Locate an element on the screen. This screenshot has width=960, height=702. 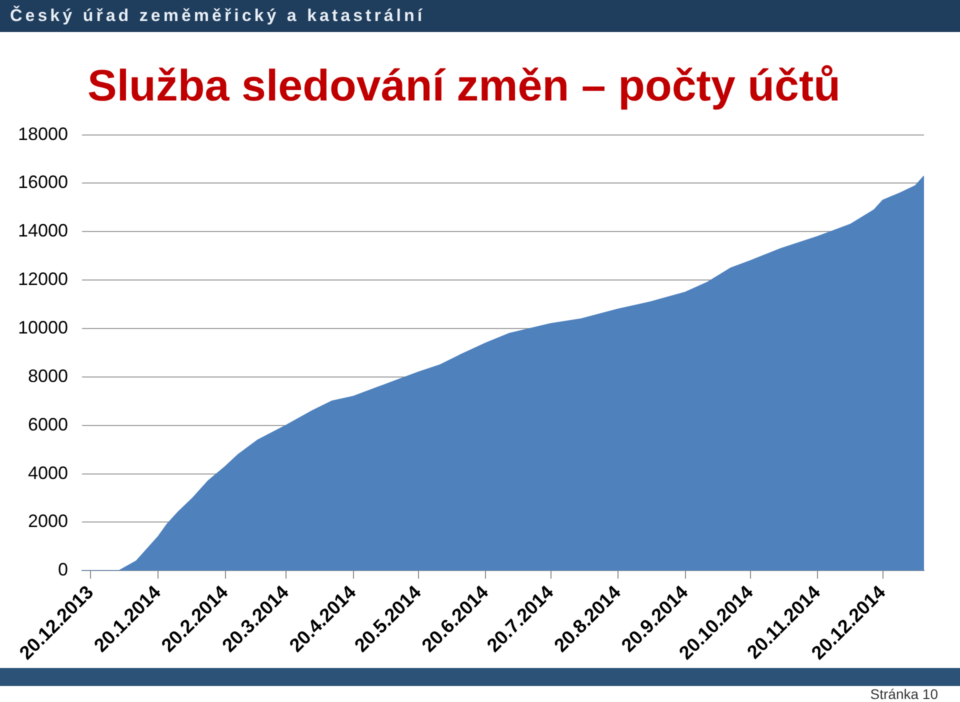
y-tick-label: 12000 is located at coordinates (43, 279).